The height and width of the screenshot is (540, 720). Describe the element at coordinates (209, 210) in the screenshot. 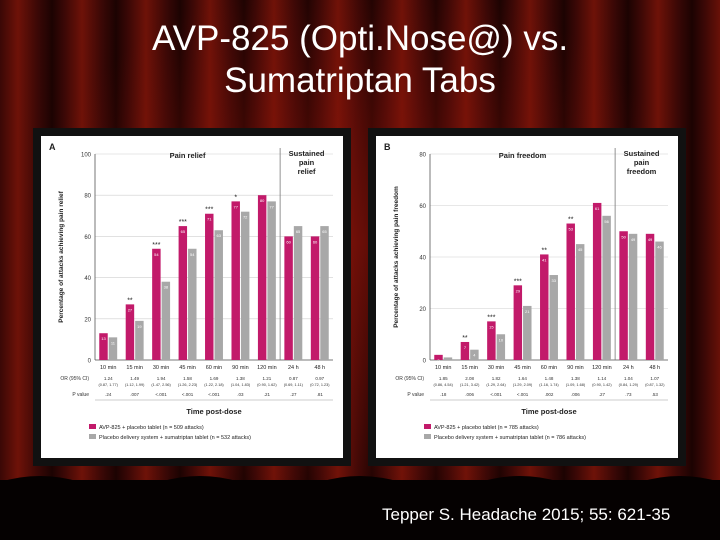

I see `significance-marker: ***` at that location.